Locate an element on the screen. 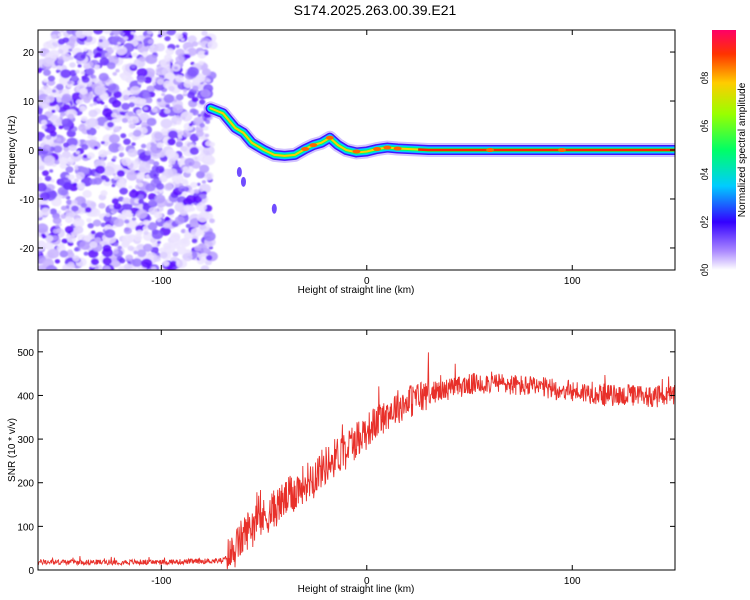  ridge-trace is located at coordinates (439, 157).